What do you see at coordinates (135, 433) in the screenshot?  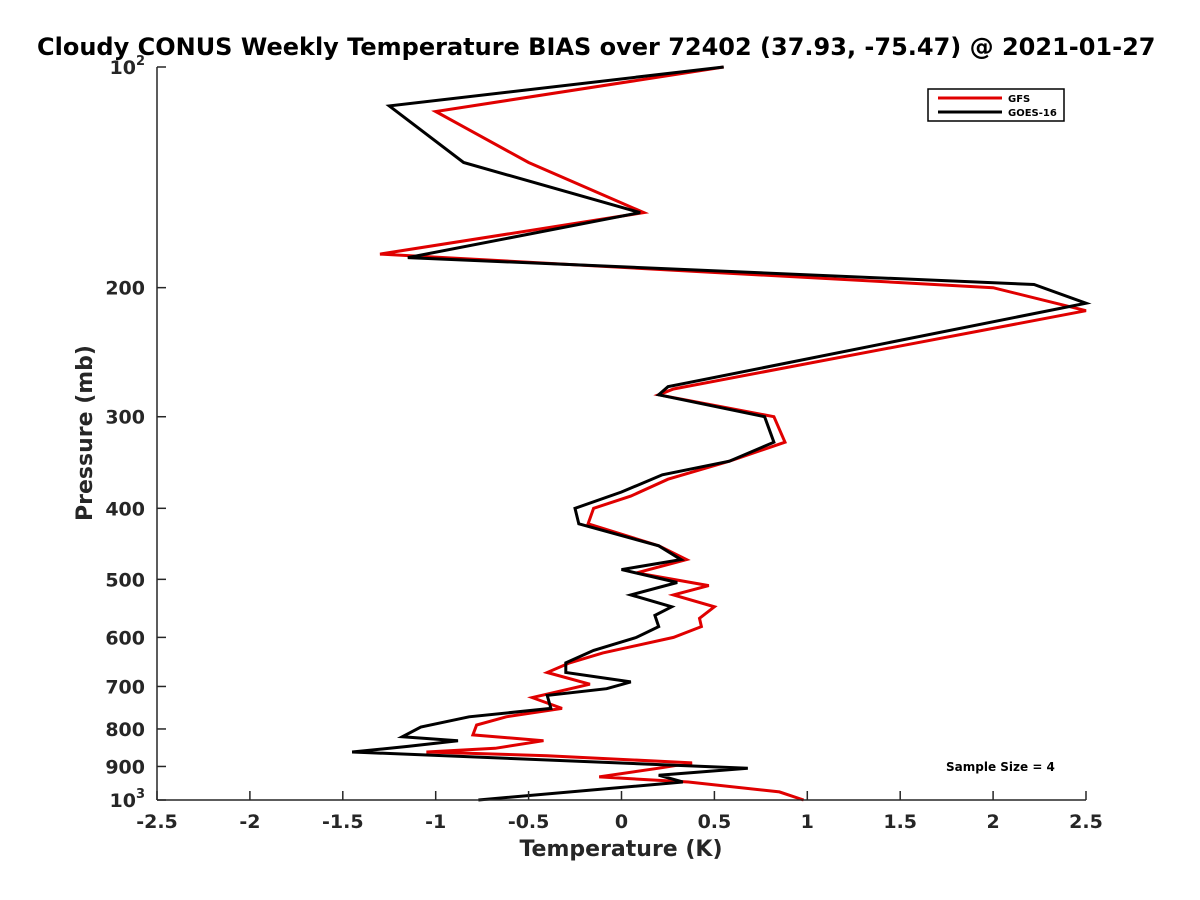 I see `y-ticks: 10² 200 300 400 500 600 700 800 900 10³` at bounding box center [135, 433].